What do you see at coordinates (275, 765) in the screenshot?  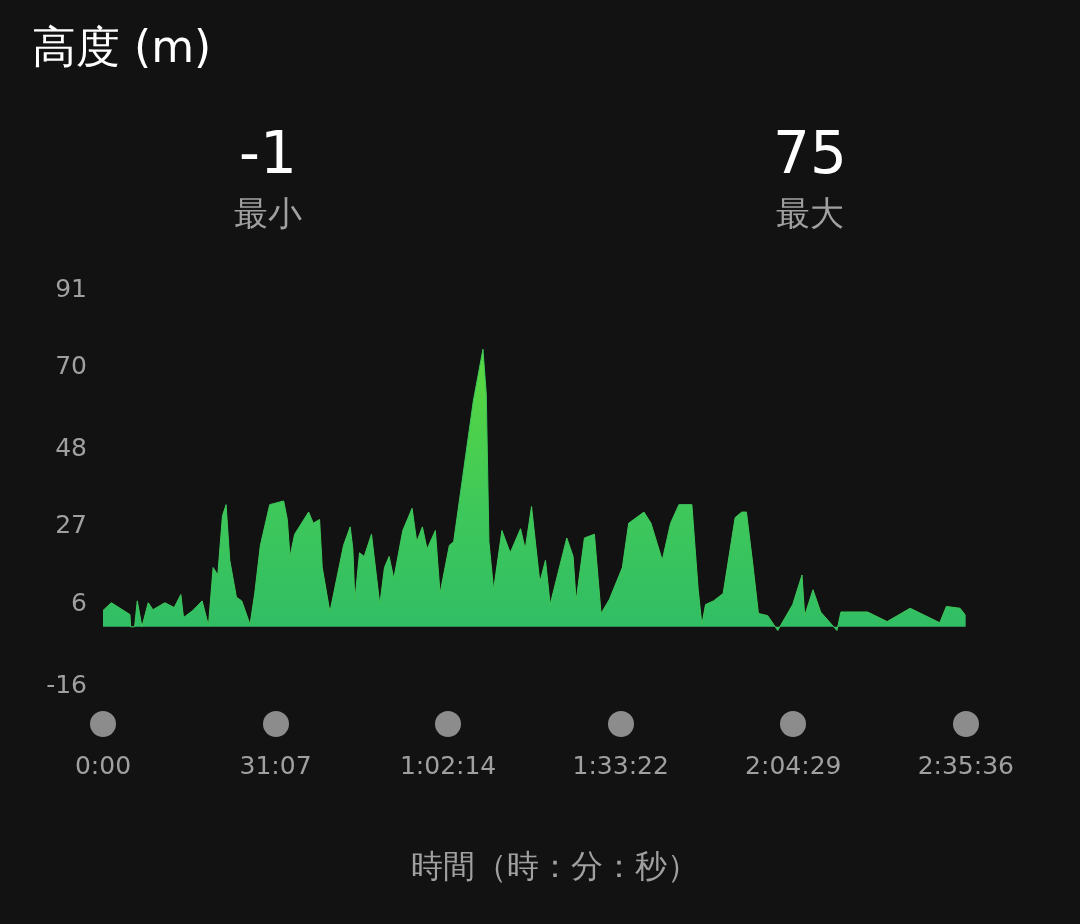 I see `x-tick-label: 31:07` at bounding box center [275, 765].